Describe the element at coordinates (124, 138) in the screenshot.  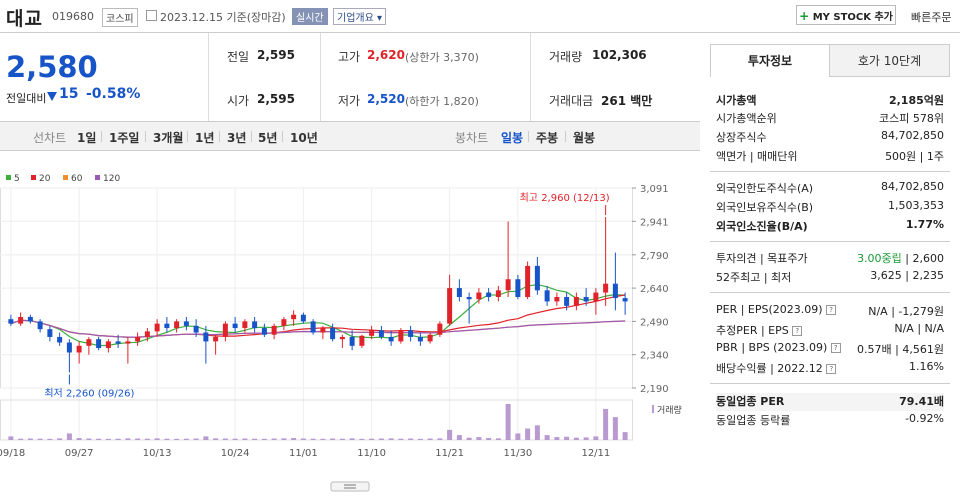
I see `tab-period-1w: 1주일` at that location.